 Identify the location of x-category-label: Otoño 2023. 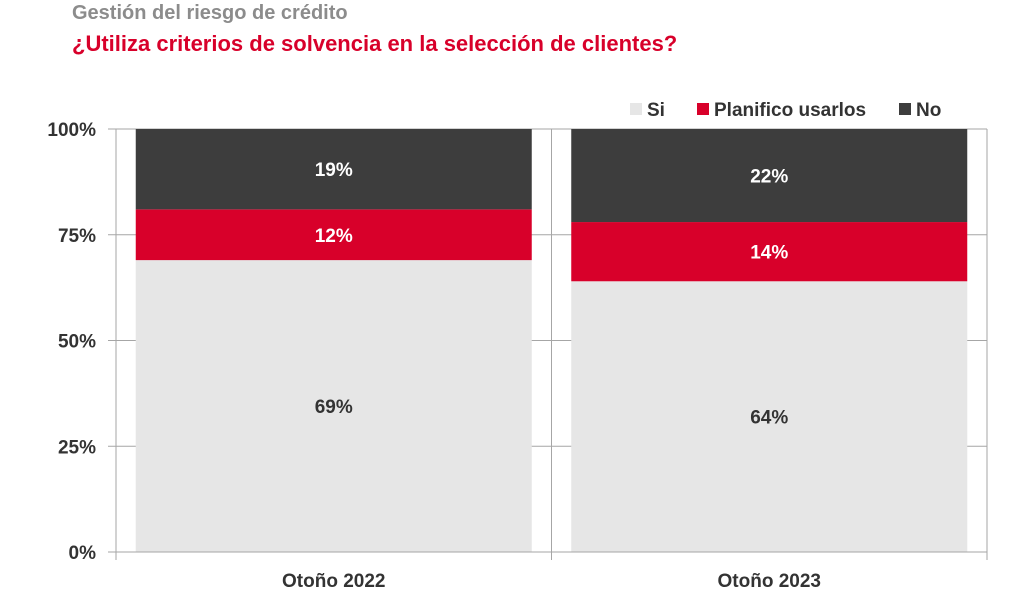
(769, 581).